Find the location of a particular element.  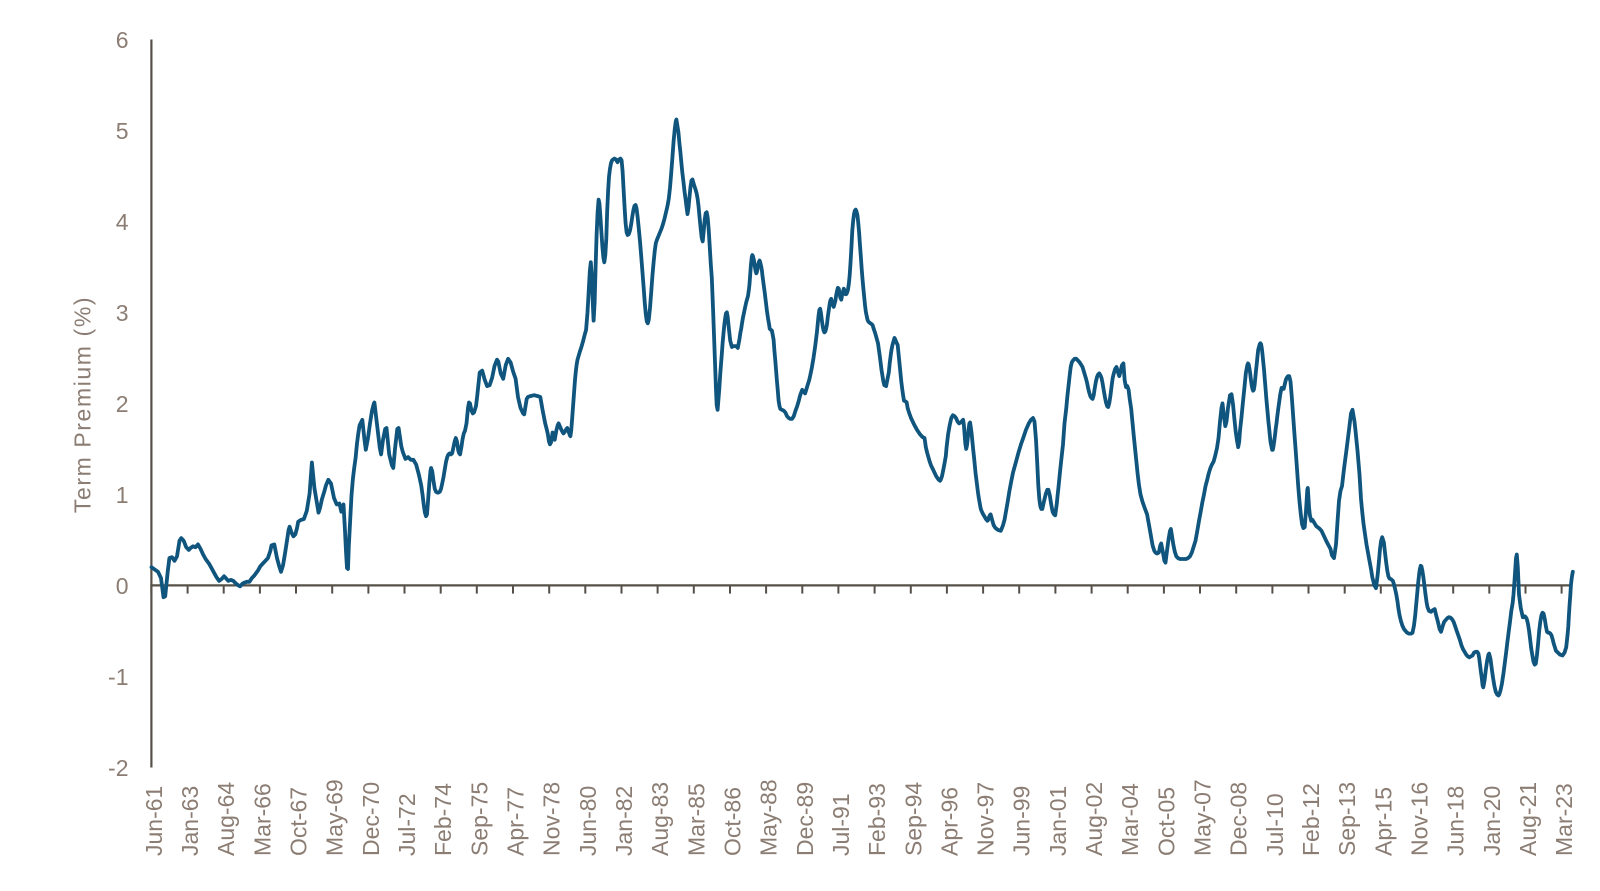

svg-text: Nov-16 is located at coordinates (1420, 819).